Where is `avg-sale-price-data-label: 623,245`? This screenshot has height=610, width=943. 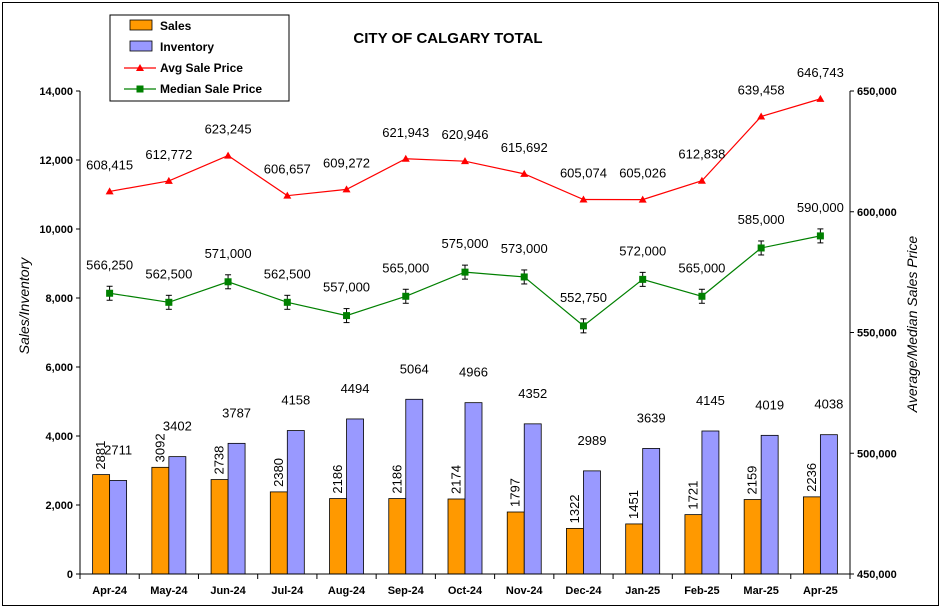 avg-sale-price-data-label: 623,245 is located at coordinates (228, 129).